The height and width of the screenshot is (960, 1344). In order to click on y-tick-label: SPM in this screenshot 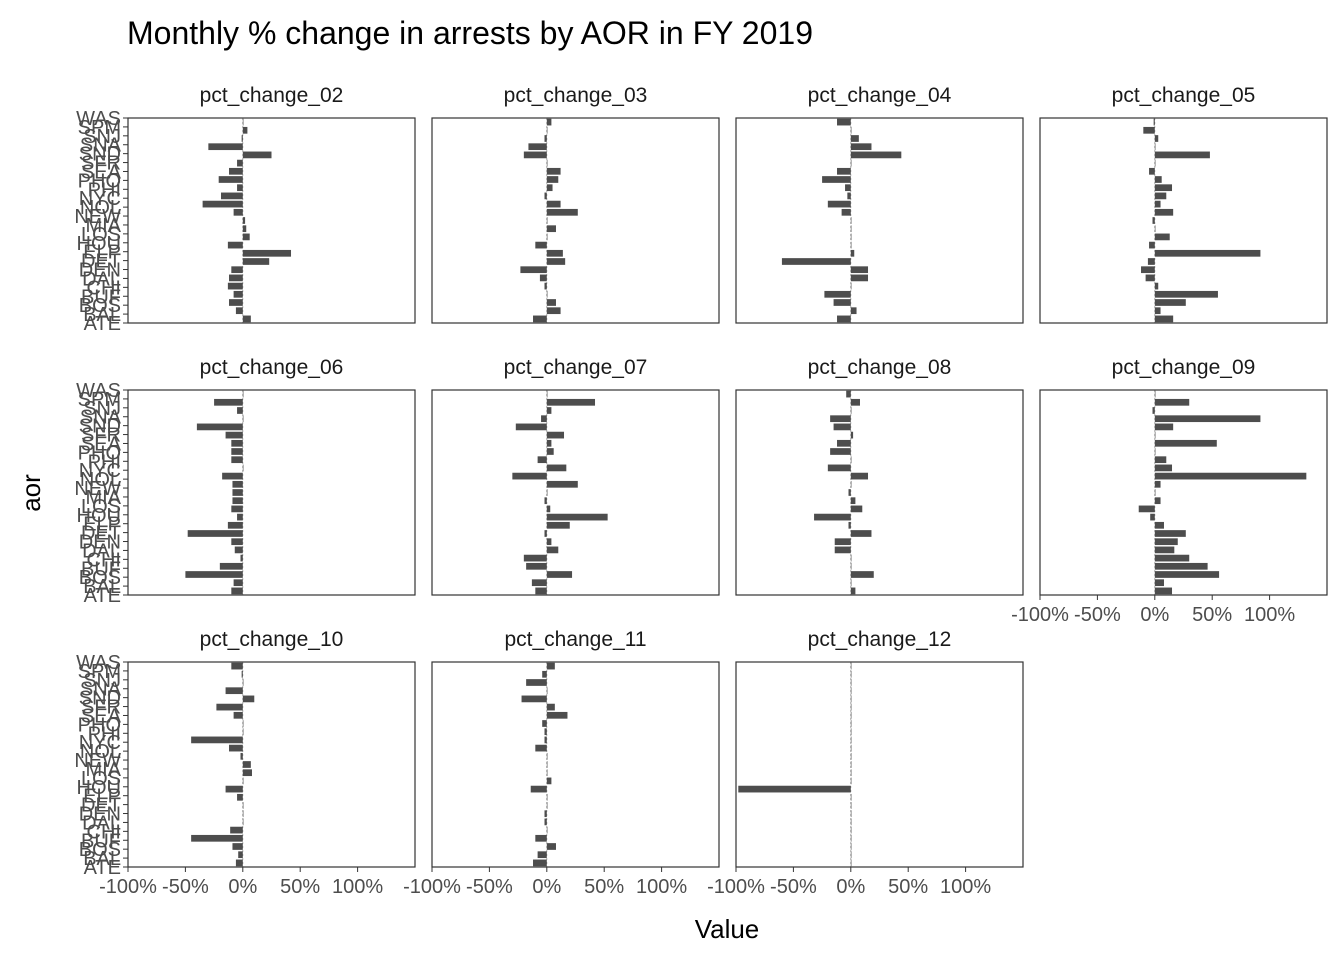, I will do `click(99, 128)`.